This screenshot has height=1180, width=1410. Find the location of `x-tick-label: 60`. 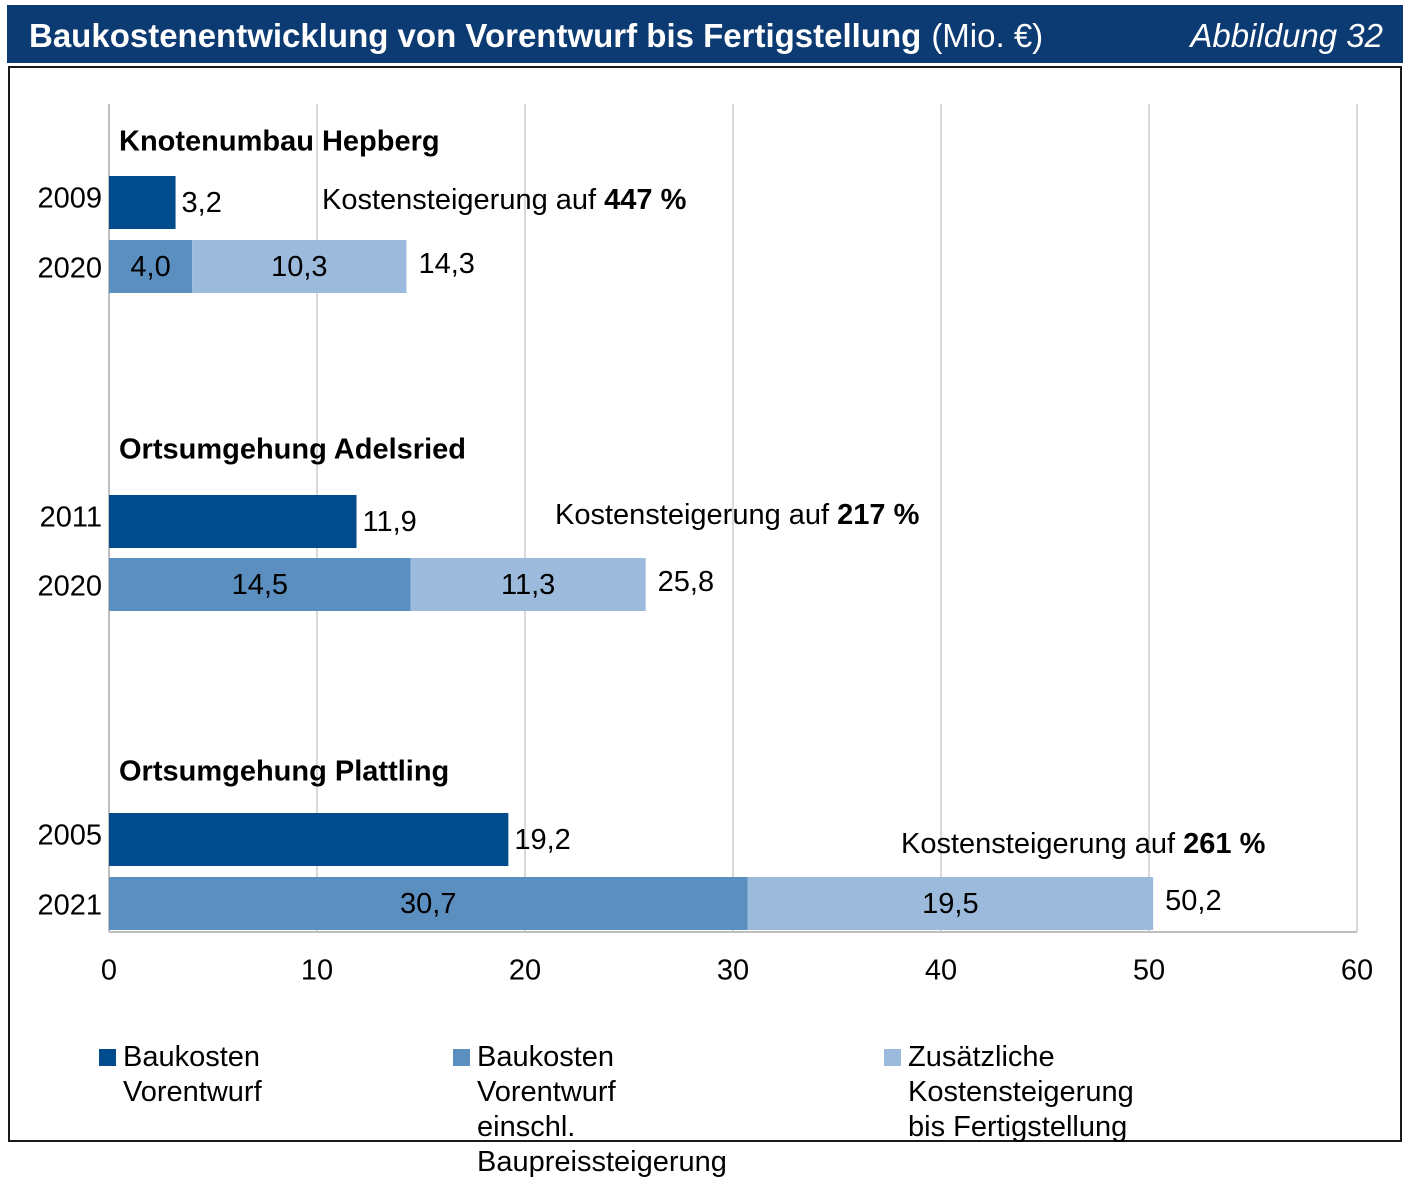

x-tick-label: 60 is located at coordinates (1357, 971).